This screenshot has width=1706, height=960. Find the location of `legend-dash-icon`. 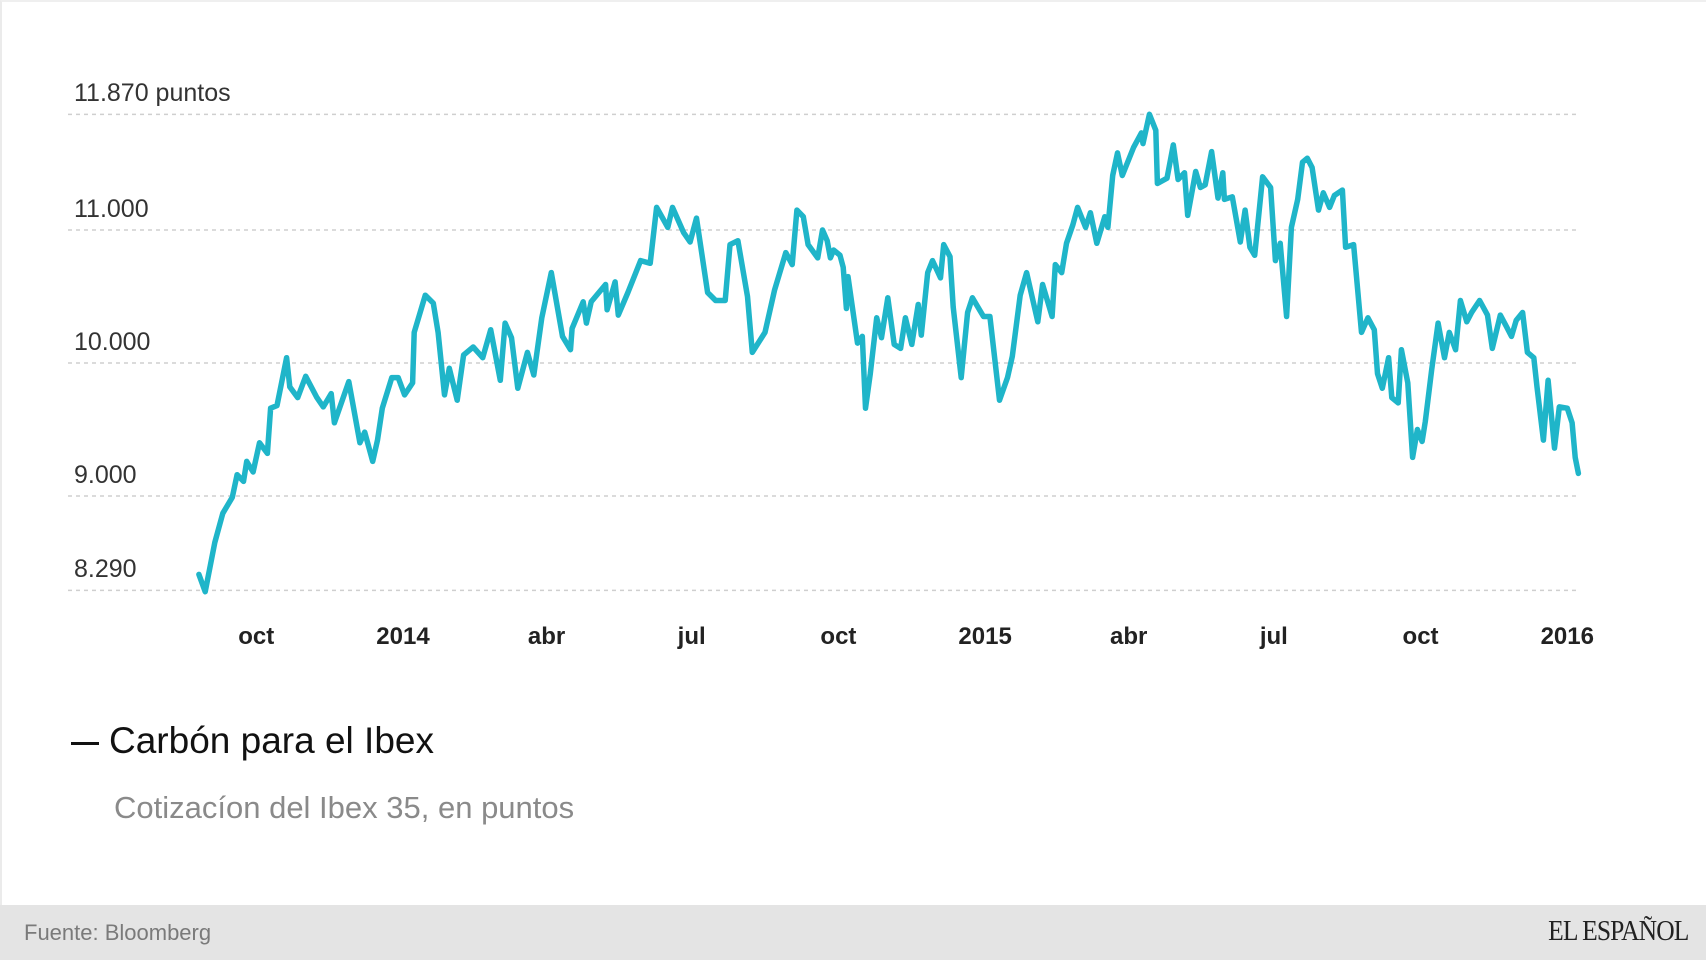

legend-dash-icon is located at coordinates (85, 743).